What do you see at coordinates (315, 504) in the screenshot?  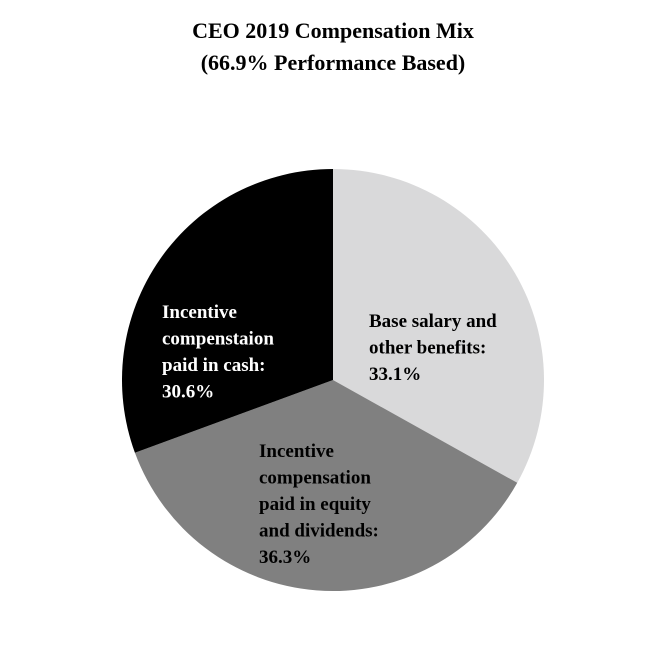 I see `slice-label-line: paid in equity` at bounding box center [315, 504].